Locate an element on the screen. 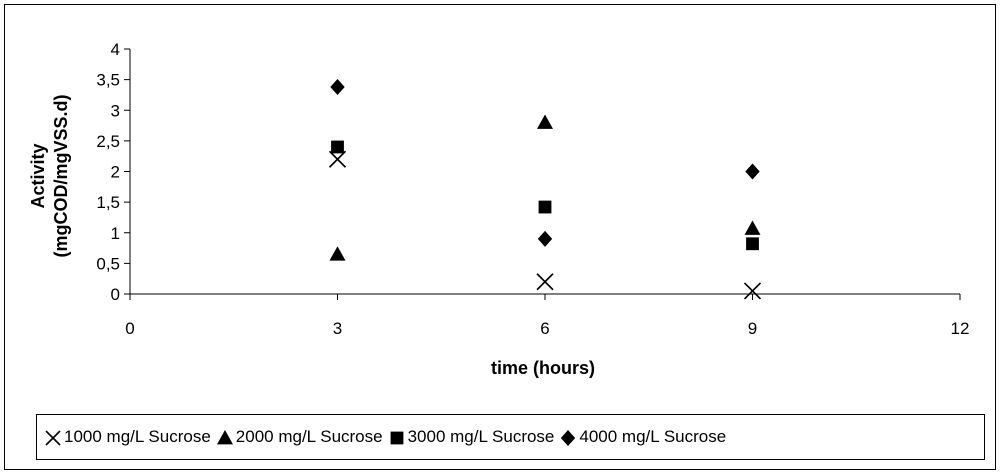 This screenshot has width=1004, height=475. y-tick-label: 4 is located at coordinates (115, 49).